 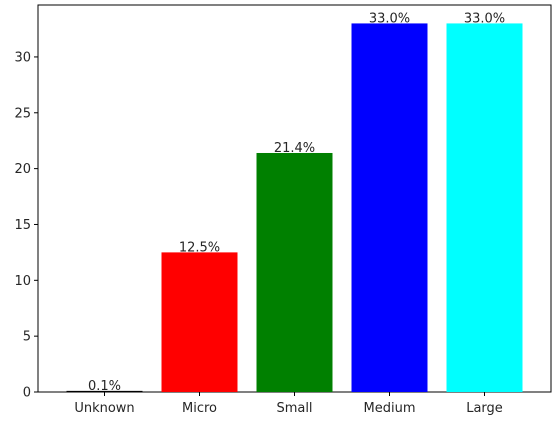 What do you see at coordinates (389, 18) in the screenshot?
I see `data-label-medium: 33.0%` at bounding box center [389, 18].